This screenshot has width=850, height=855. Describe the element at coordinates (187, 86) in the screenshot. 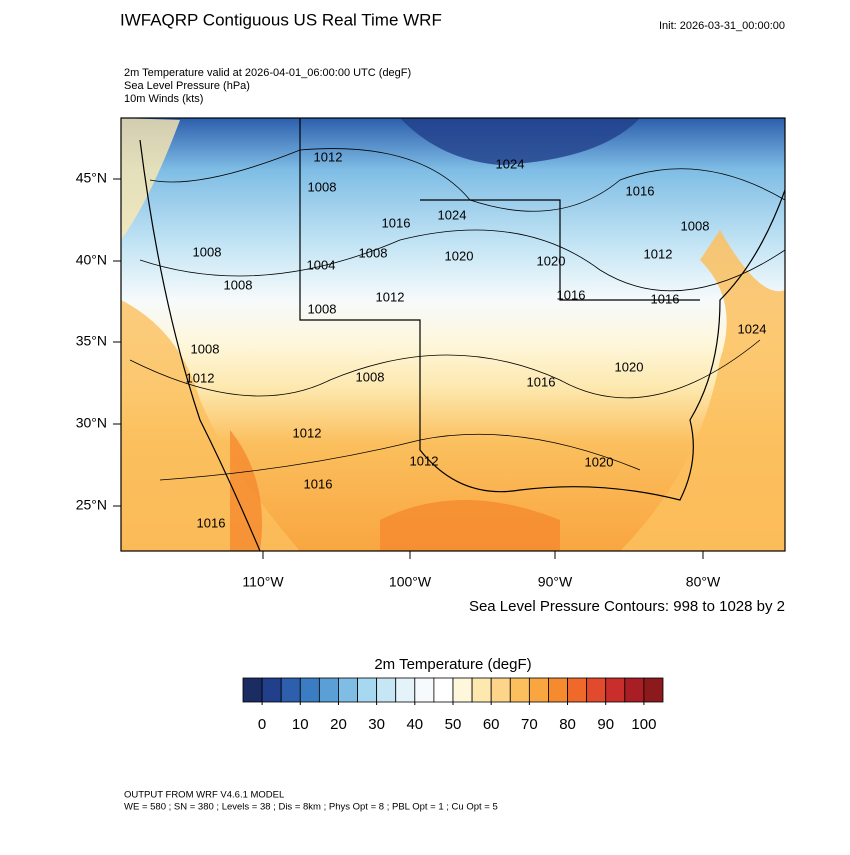

I see `subtitle: Sea Level Pressure (hPa)` at that location.